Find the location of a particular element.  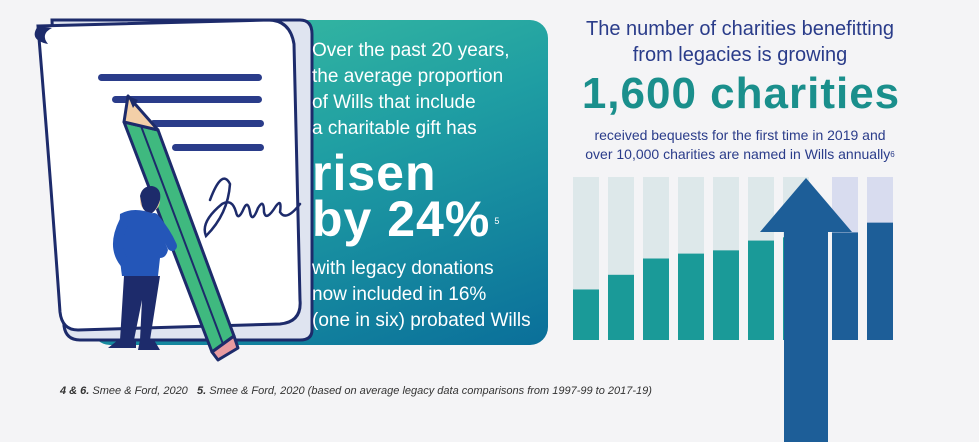

headline-stat: risen by 24% 5 is located at coordinates (406, 196).